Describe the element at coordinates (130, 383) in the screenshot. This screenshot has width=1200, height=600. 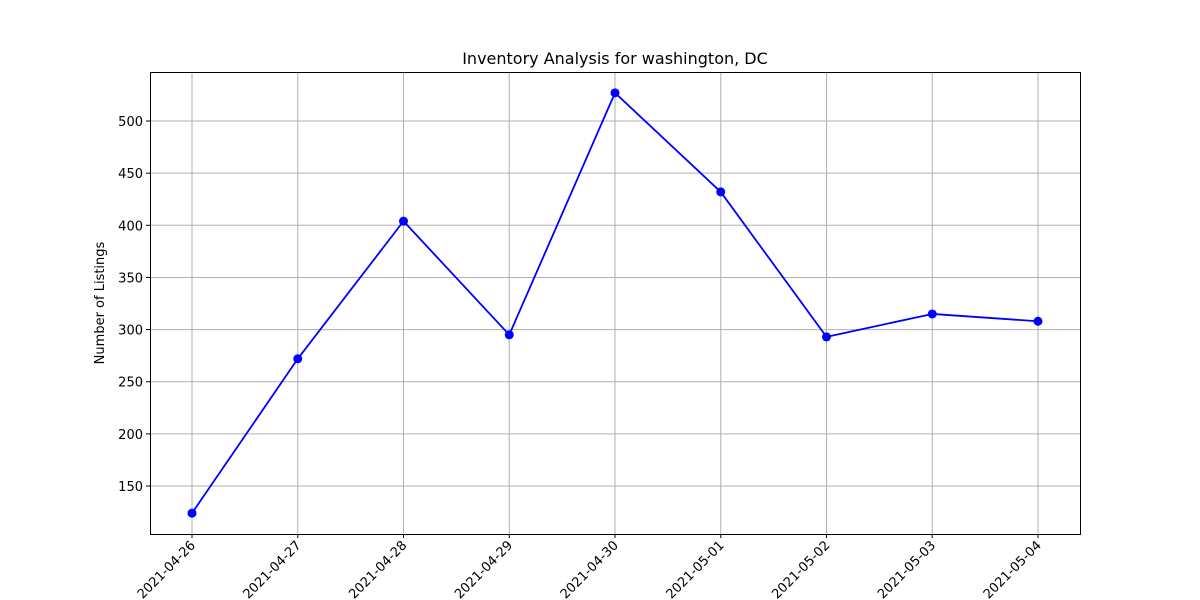
I see `y-tick-label: 250` at that location.